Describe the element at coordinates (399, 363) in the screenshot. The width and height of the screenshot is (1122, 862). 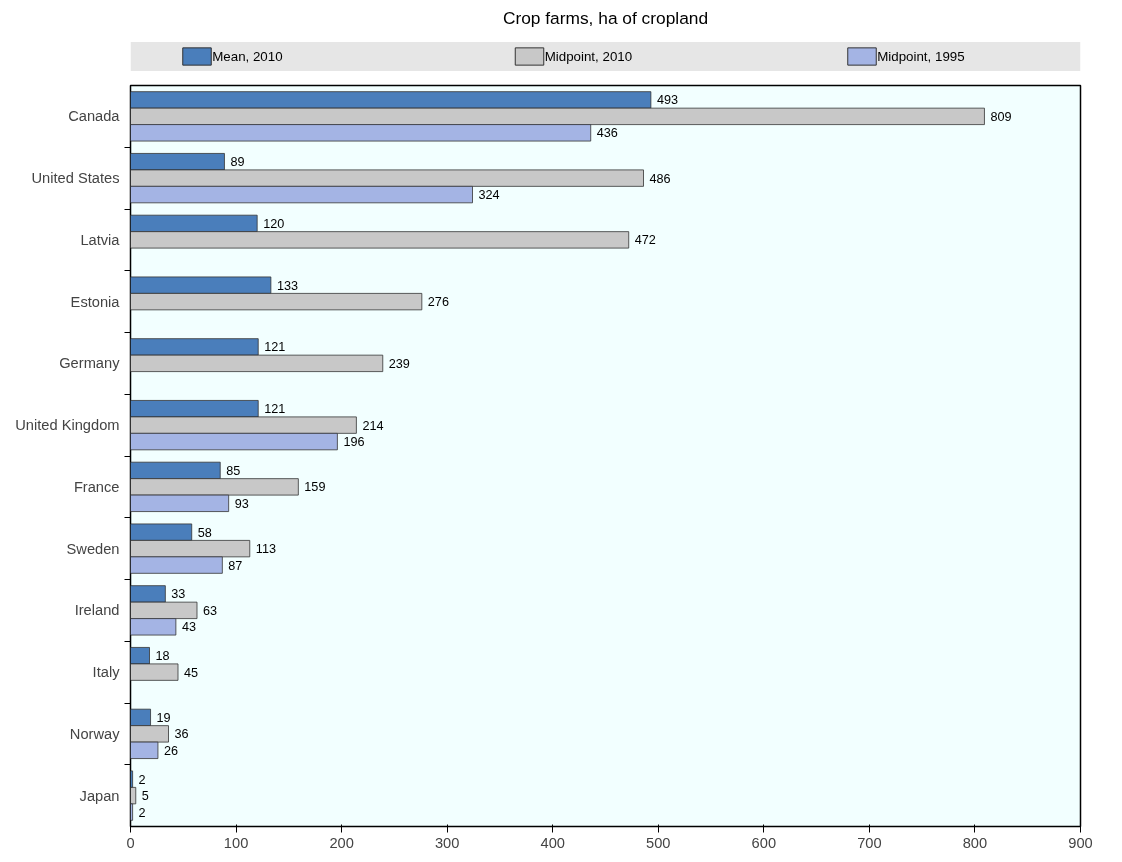
I see `data-label: 239` at that location.